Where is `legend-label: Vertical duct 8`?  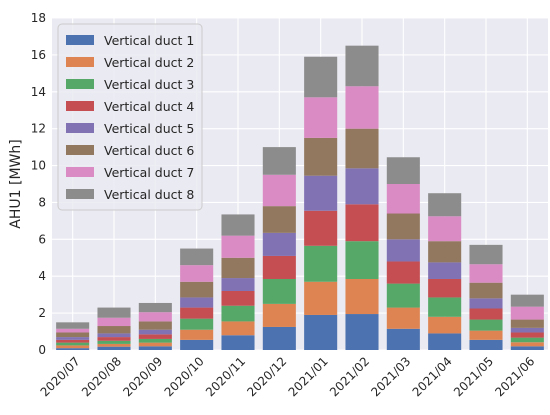
legend-label: Vertical duct 8 is located at coordinates (149, 194).